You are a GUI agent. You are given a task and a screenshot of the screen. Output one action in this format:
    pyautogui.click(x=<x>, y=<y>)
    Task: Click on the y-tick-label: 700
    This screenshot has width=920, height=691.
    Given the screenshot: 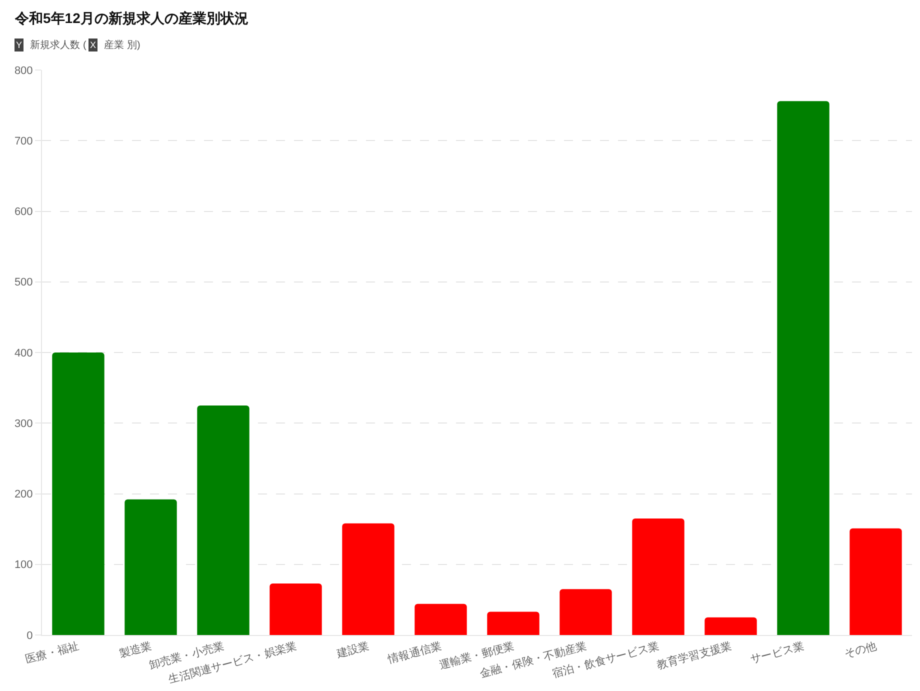 What is the action you would take?
    pyautogui.click(x=23, y=141)
    